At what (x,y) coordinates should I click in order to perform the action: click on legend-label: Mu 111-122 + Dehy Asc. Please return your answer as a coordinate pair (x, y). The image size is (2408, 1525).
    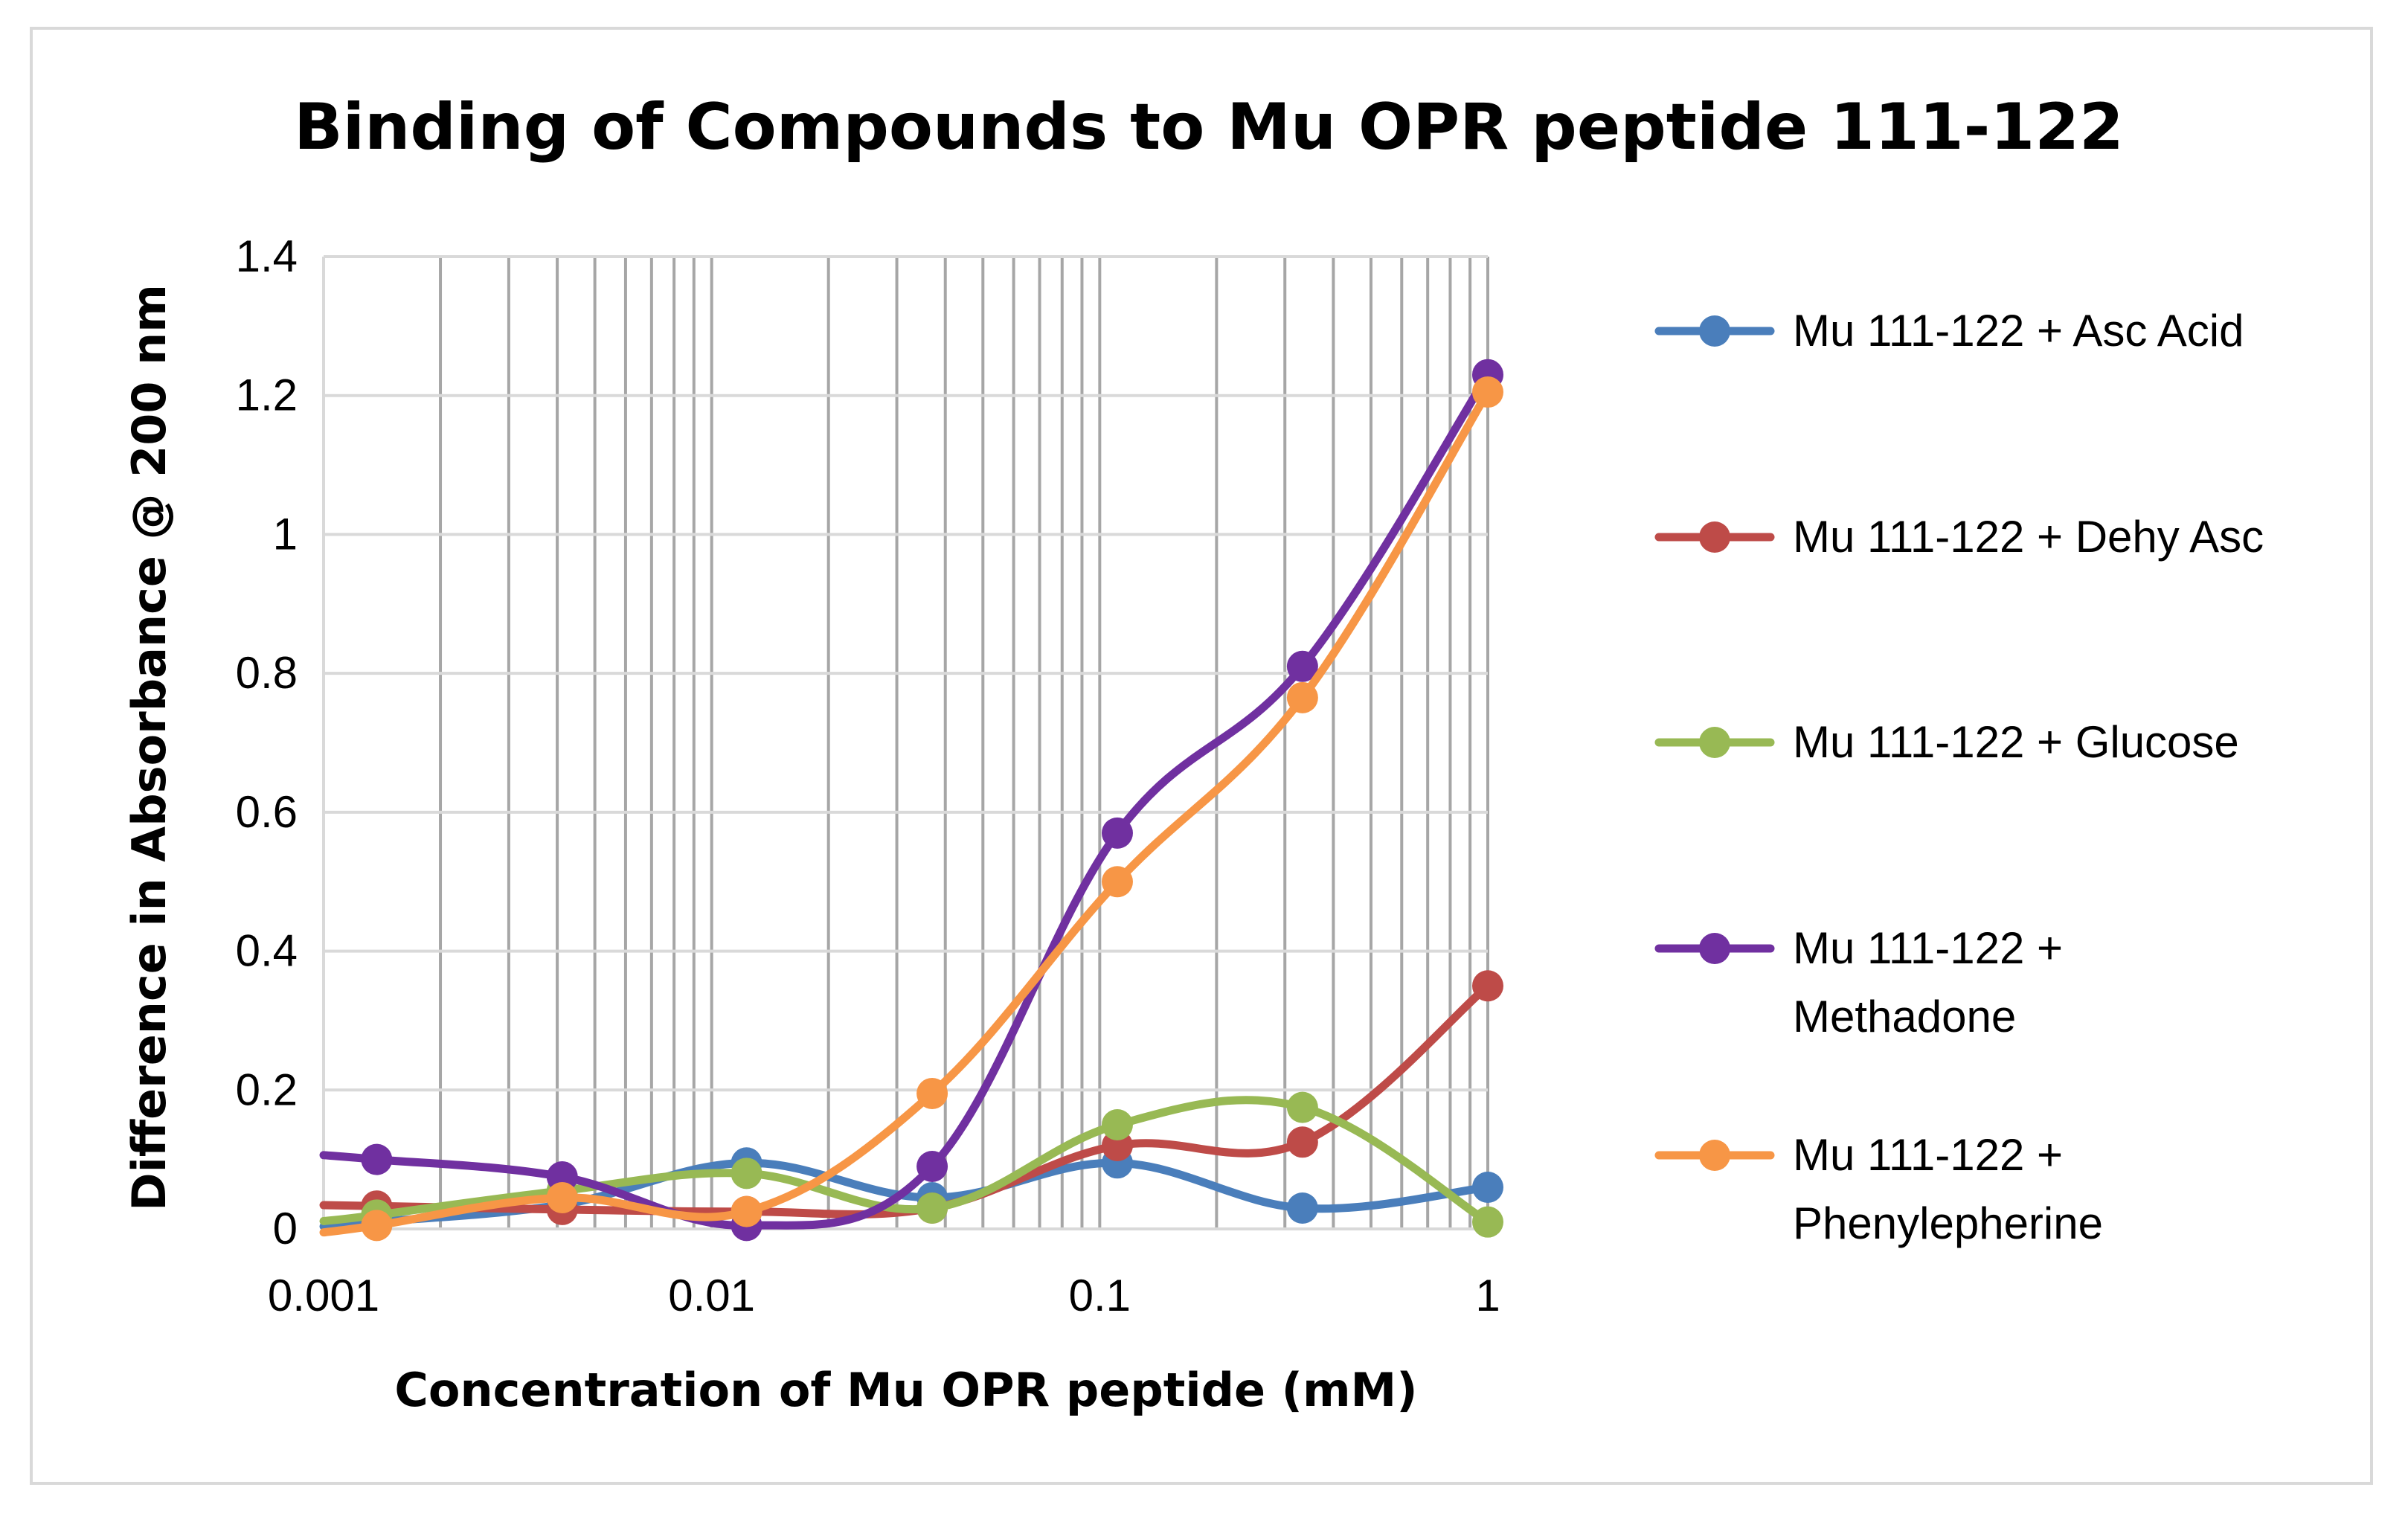
    Looking at the image, I should click on (2028, 537).